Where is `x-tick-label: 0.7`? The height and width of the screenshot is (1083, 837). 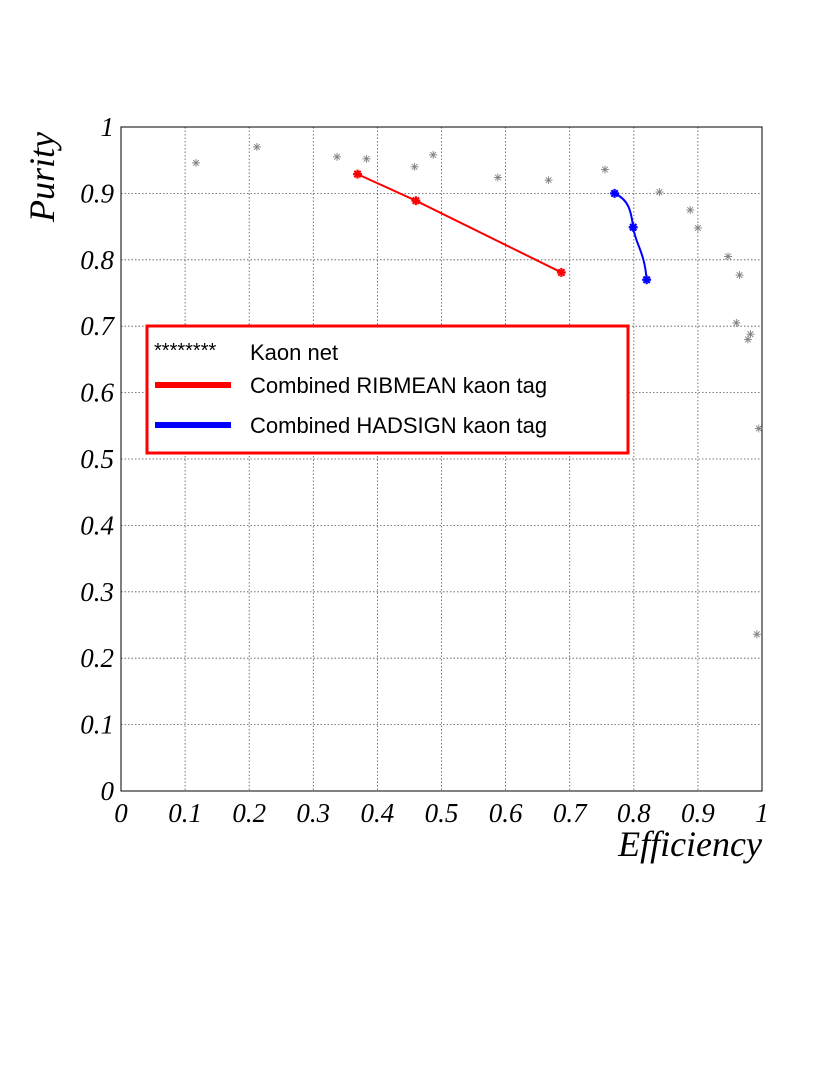 x-tick-label: 0.7 is located at coordinates (570, 813).